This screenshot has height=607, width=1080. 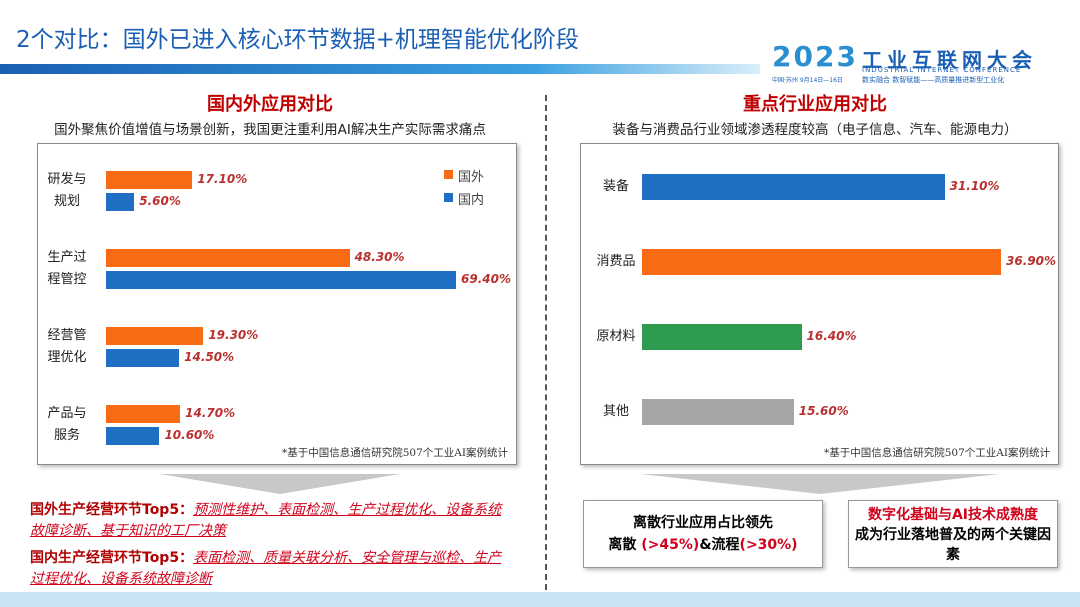 I want to click on summary-box: 离散行业应用占比领先 离散 (>45%)&流程(>30%), so click(x=703, y=534).